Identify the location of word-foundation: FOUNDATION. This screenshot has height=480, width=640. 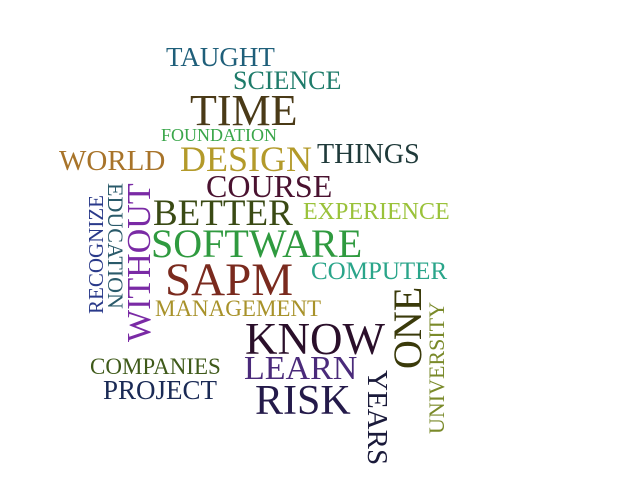
(219, 135).